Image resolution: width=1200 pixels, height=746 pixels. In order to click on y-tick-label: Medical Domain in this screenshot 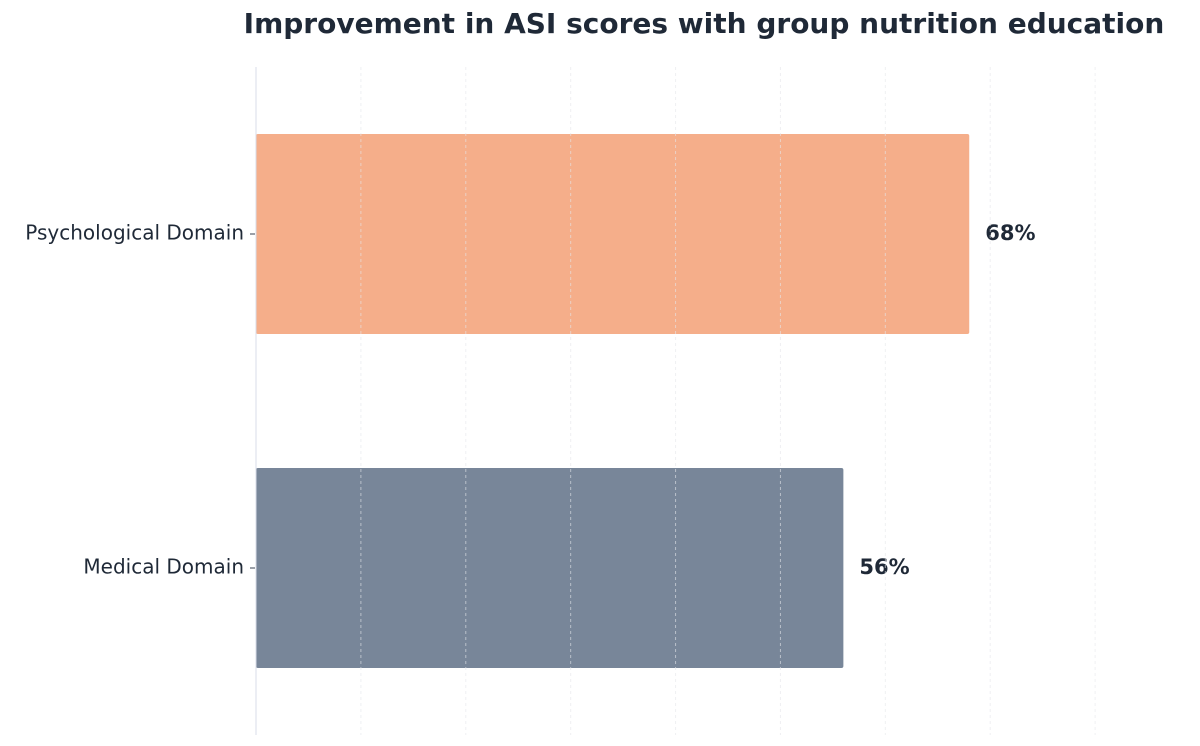, I will do `click(163, 567)`.